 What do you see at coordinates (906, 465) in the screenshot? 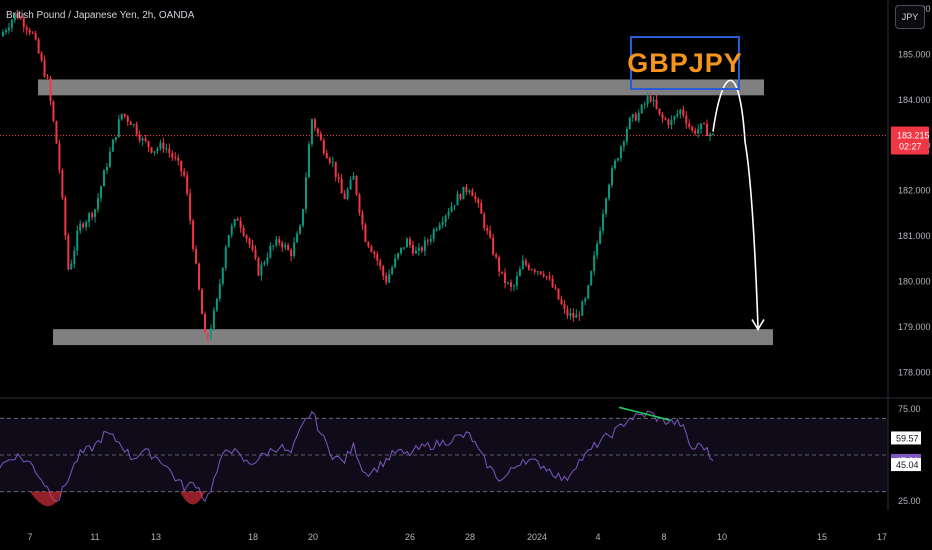
I see `rsi-value-badge` at bounding box center [906, 465].